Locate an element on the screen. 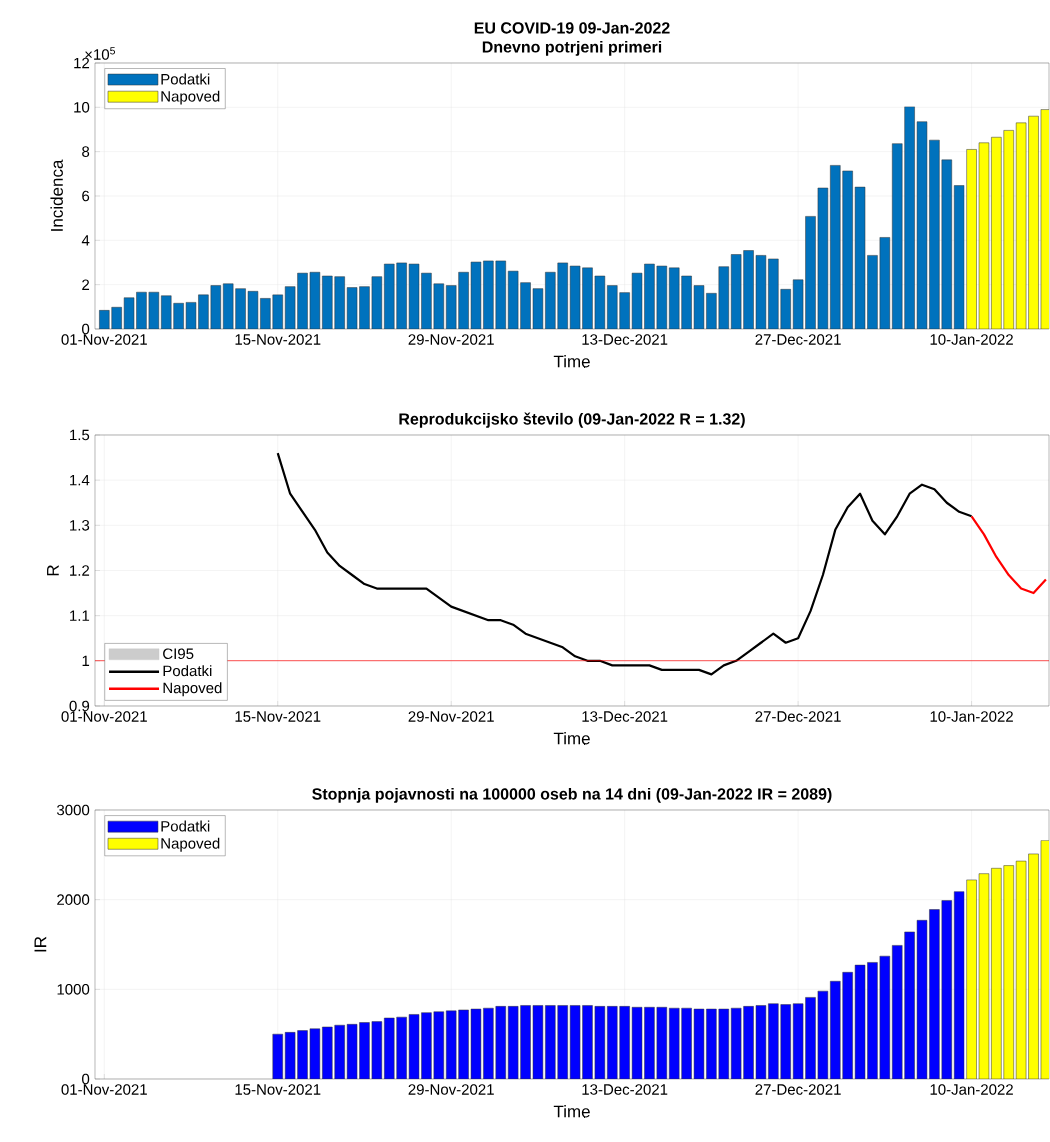 The width and height of the screenshot is (1050, 1142). y-tick-label: 1.1 is located at coordinates (80, 615).